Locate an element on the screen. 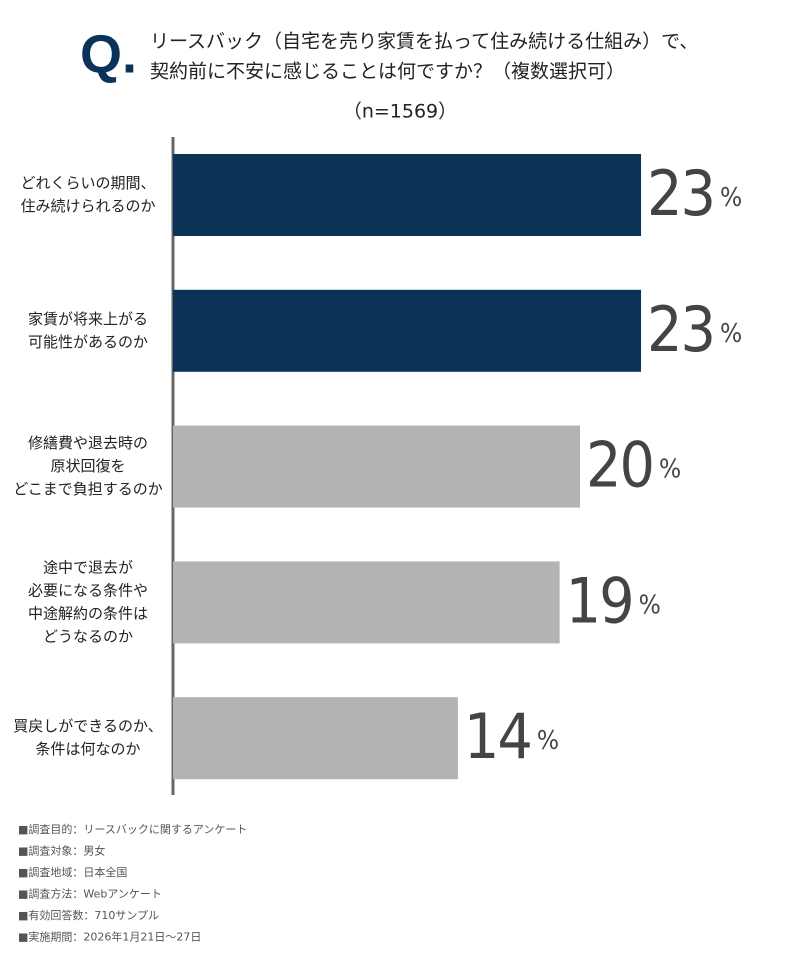  y-tick-label: どれくらいの期間、 is located at coordinates (87, 183).